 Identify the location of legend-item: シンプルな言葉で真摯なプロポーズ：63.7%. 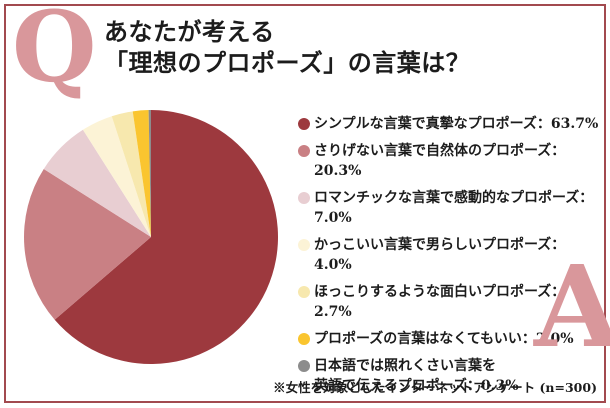
(449, 124).